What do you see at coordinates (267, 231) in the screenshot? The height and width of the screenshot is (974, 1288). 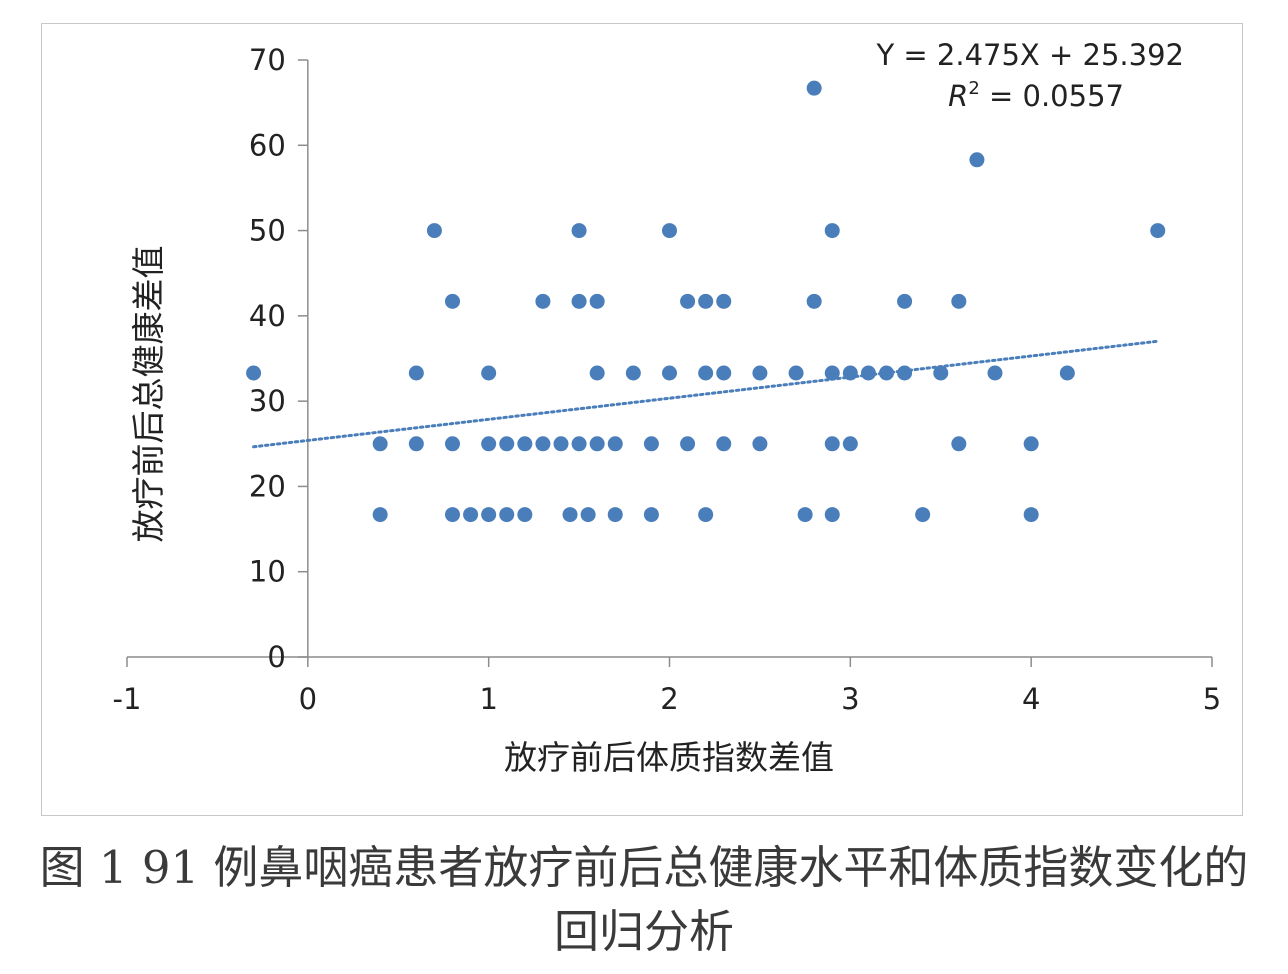 I see `y-tick-label: 50` at bounding box center [267, 231].